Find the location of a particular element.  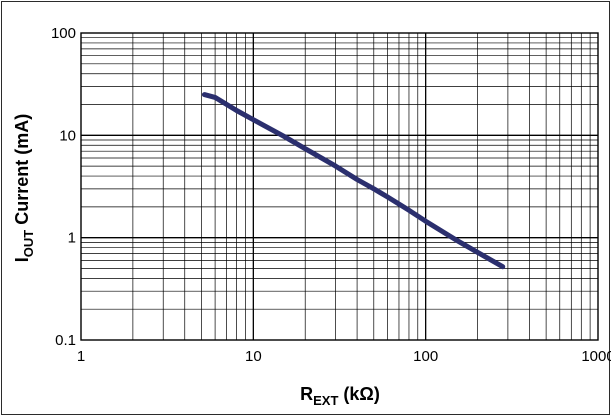

x-tick-labels: 1 10 100 1000 is located at coordinates (344, 356).